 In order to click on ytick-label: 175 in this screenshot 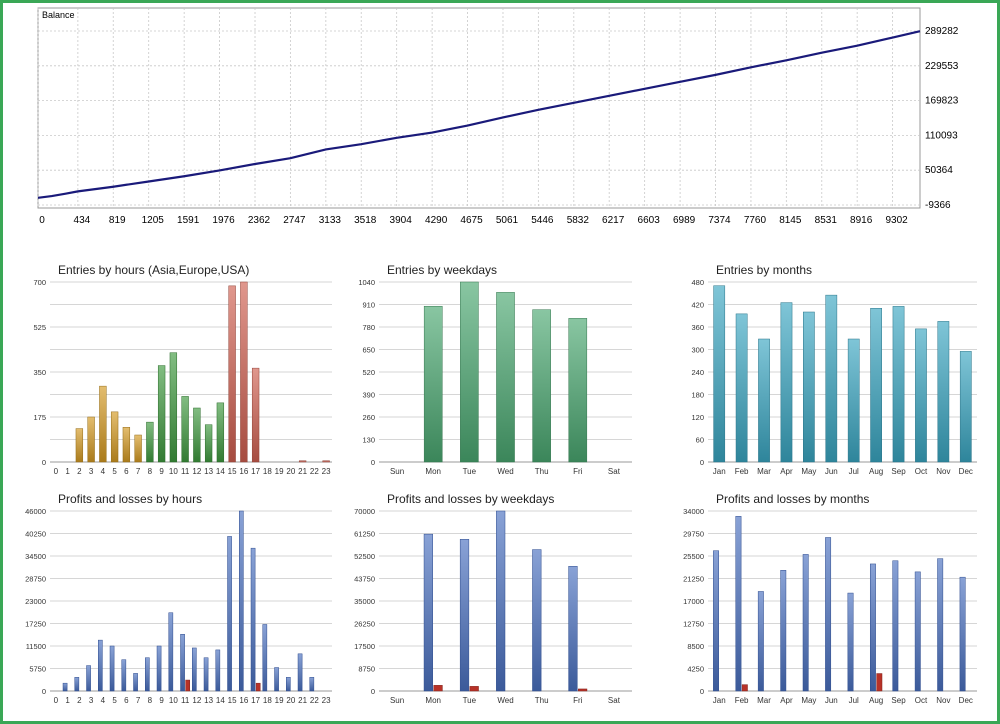, I will do `click(39, 417)`.